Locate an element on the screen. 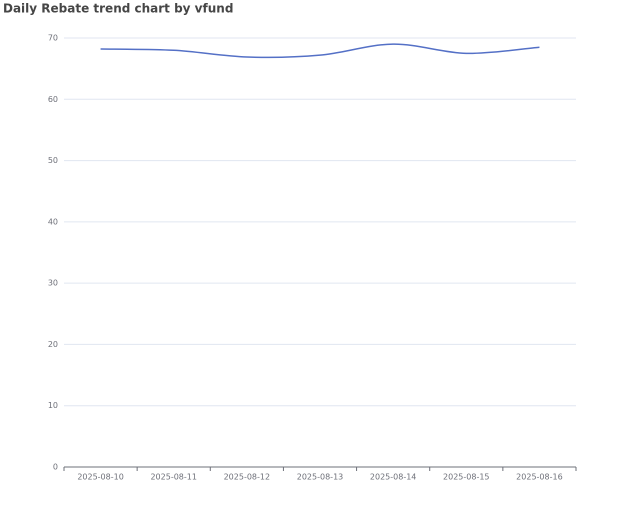 Image resolution: width=640 pixels, height=512 pixels. y-tick-label: 40 is located at coordinates (53, 221).